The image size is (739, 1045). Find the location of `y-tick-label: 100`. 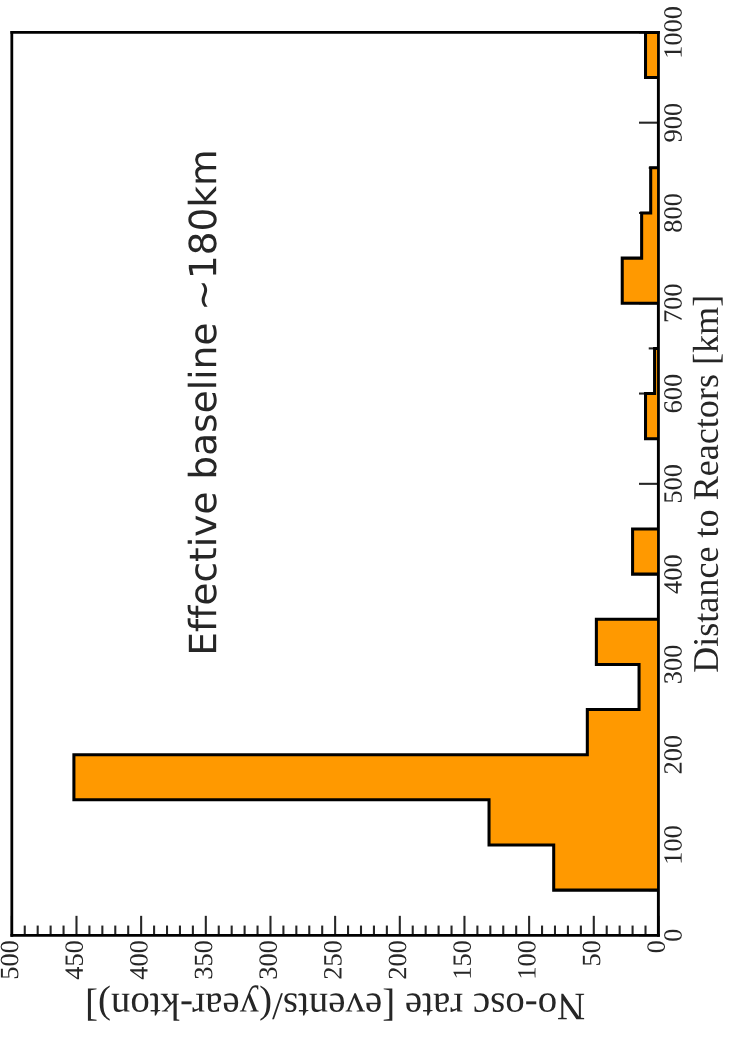

y-tick-label: 100 is located at coordinates (673, 844).